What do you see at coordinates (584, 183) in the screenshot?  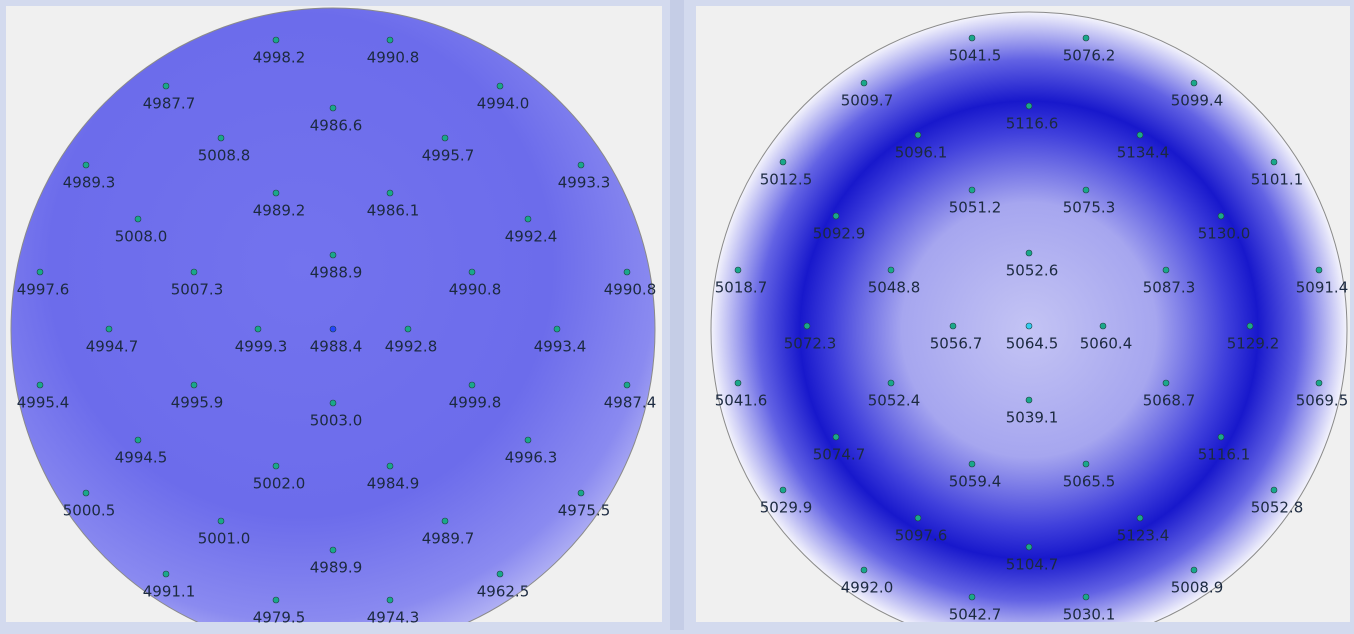 I see `site-value: 4993.3` at bounding box center [584, 183].